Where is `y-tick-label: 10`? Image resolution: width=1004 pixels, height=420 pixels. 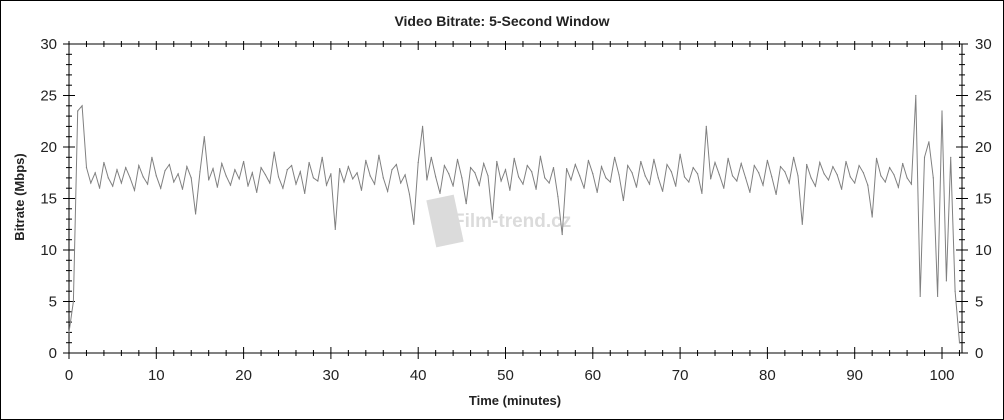 y-tick-label: 10 is located at coordinates (48, 250).